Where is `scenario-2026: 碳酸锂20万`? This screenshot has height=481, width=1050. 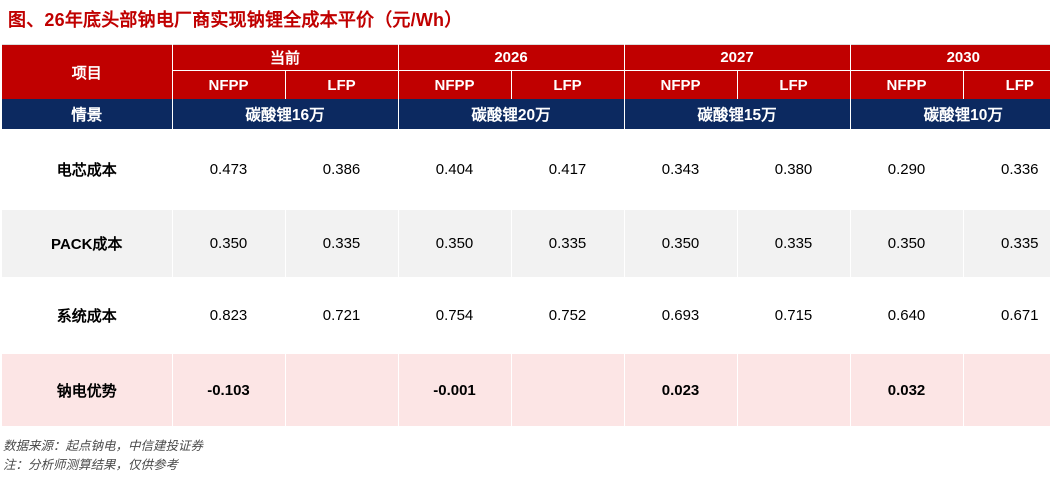 scenario-2026: 碳酸锂20万 is located at coordinates (511, 114).